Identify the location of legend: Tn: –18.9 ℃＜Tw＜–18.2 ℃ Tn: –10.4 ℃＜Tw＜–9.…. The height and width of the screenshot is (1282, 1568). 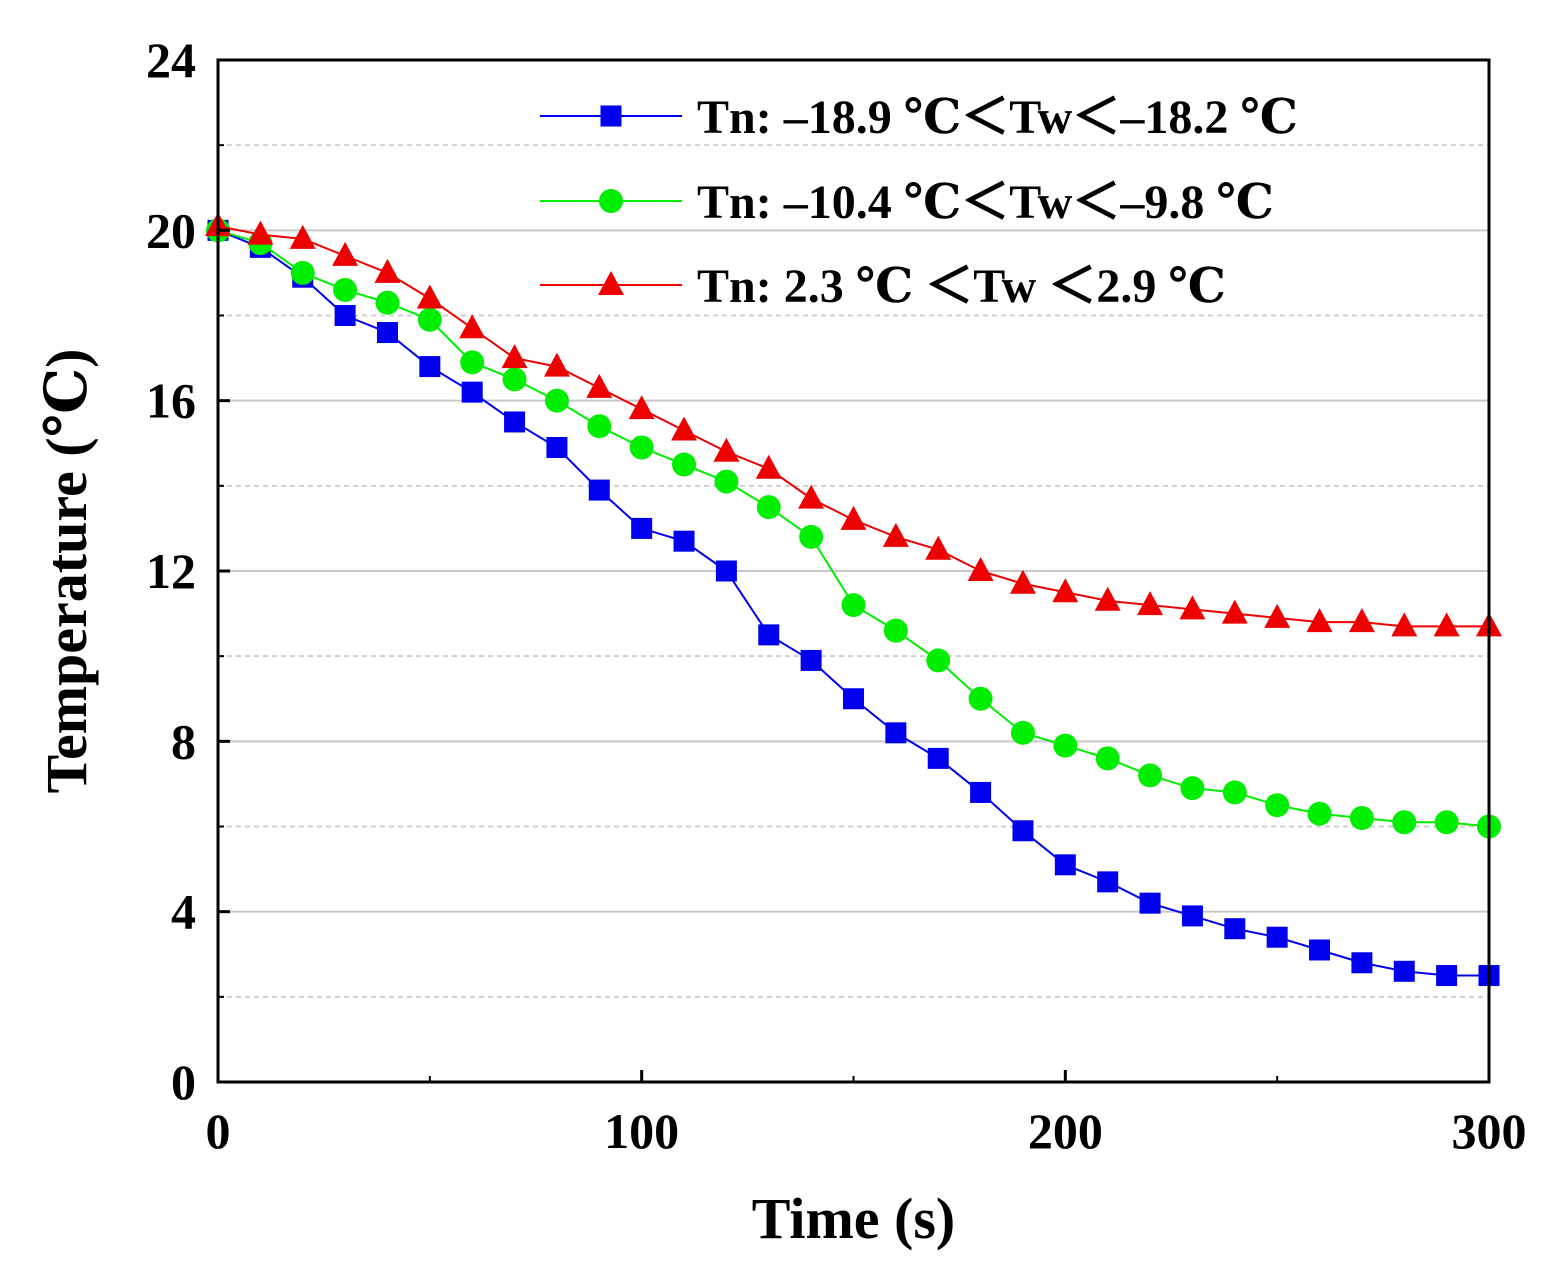
(919, 202).